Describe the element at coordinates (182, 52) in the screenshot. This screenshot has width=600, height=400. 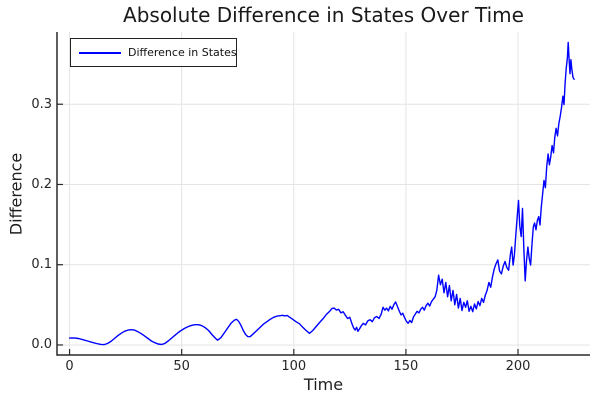
I see `legend-entry-label: Difference in States` at that location.